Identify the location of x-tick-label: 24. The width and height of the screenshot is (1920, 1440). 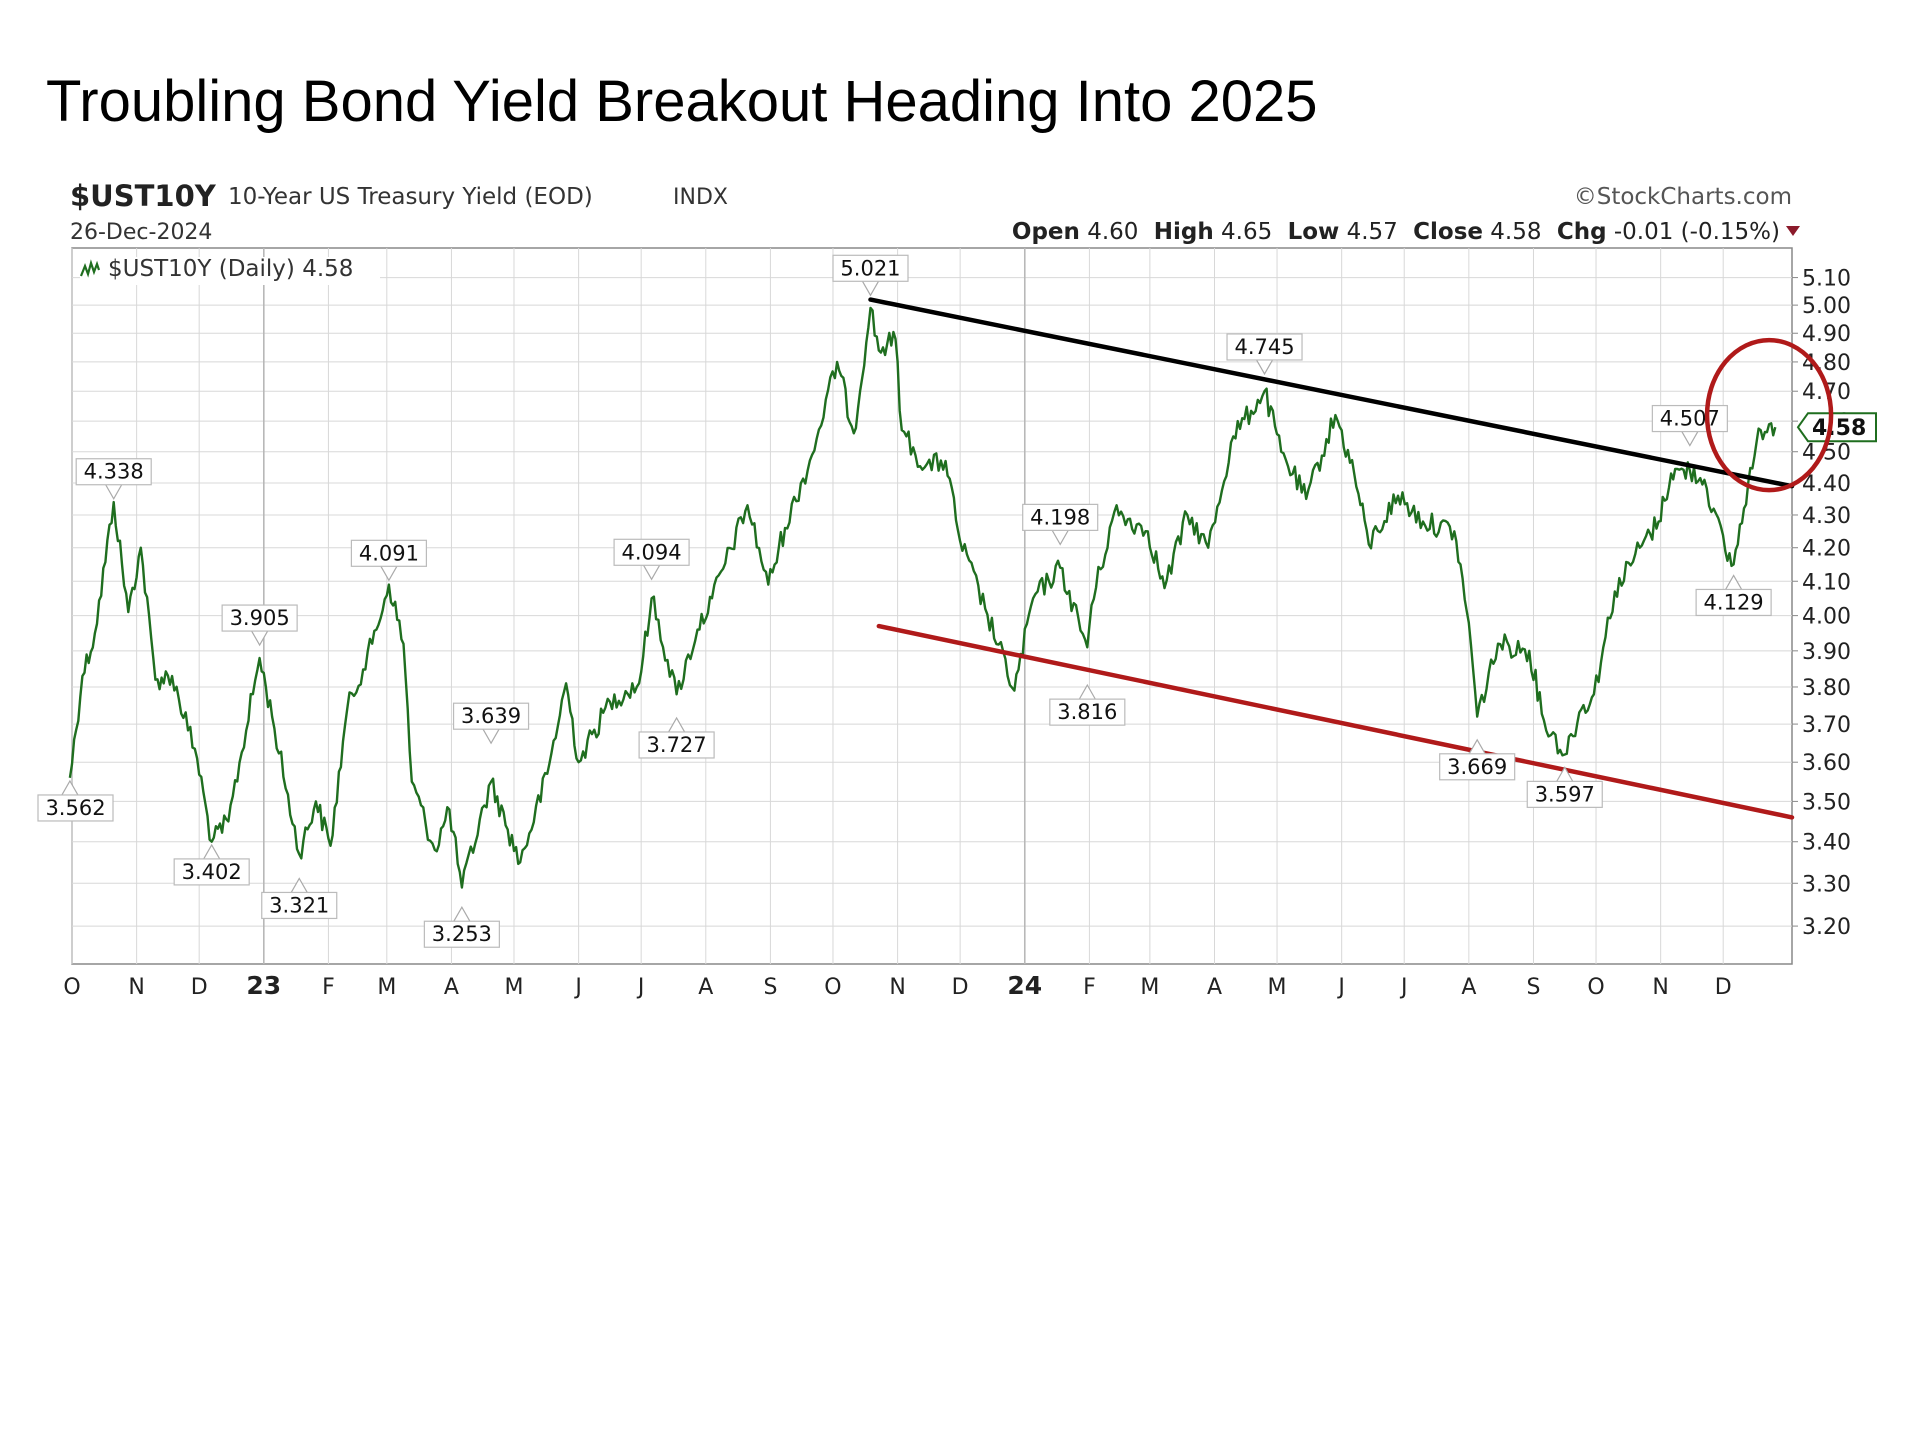
(1024, 985).